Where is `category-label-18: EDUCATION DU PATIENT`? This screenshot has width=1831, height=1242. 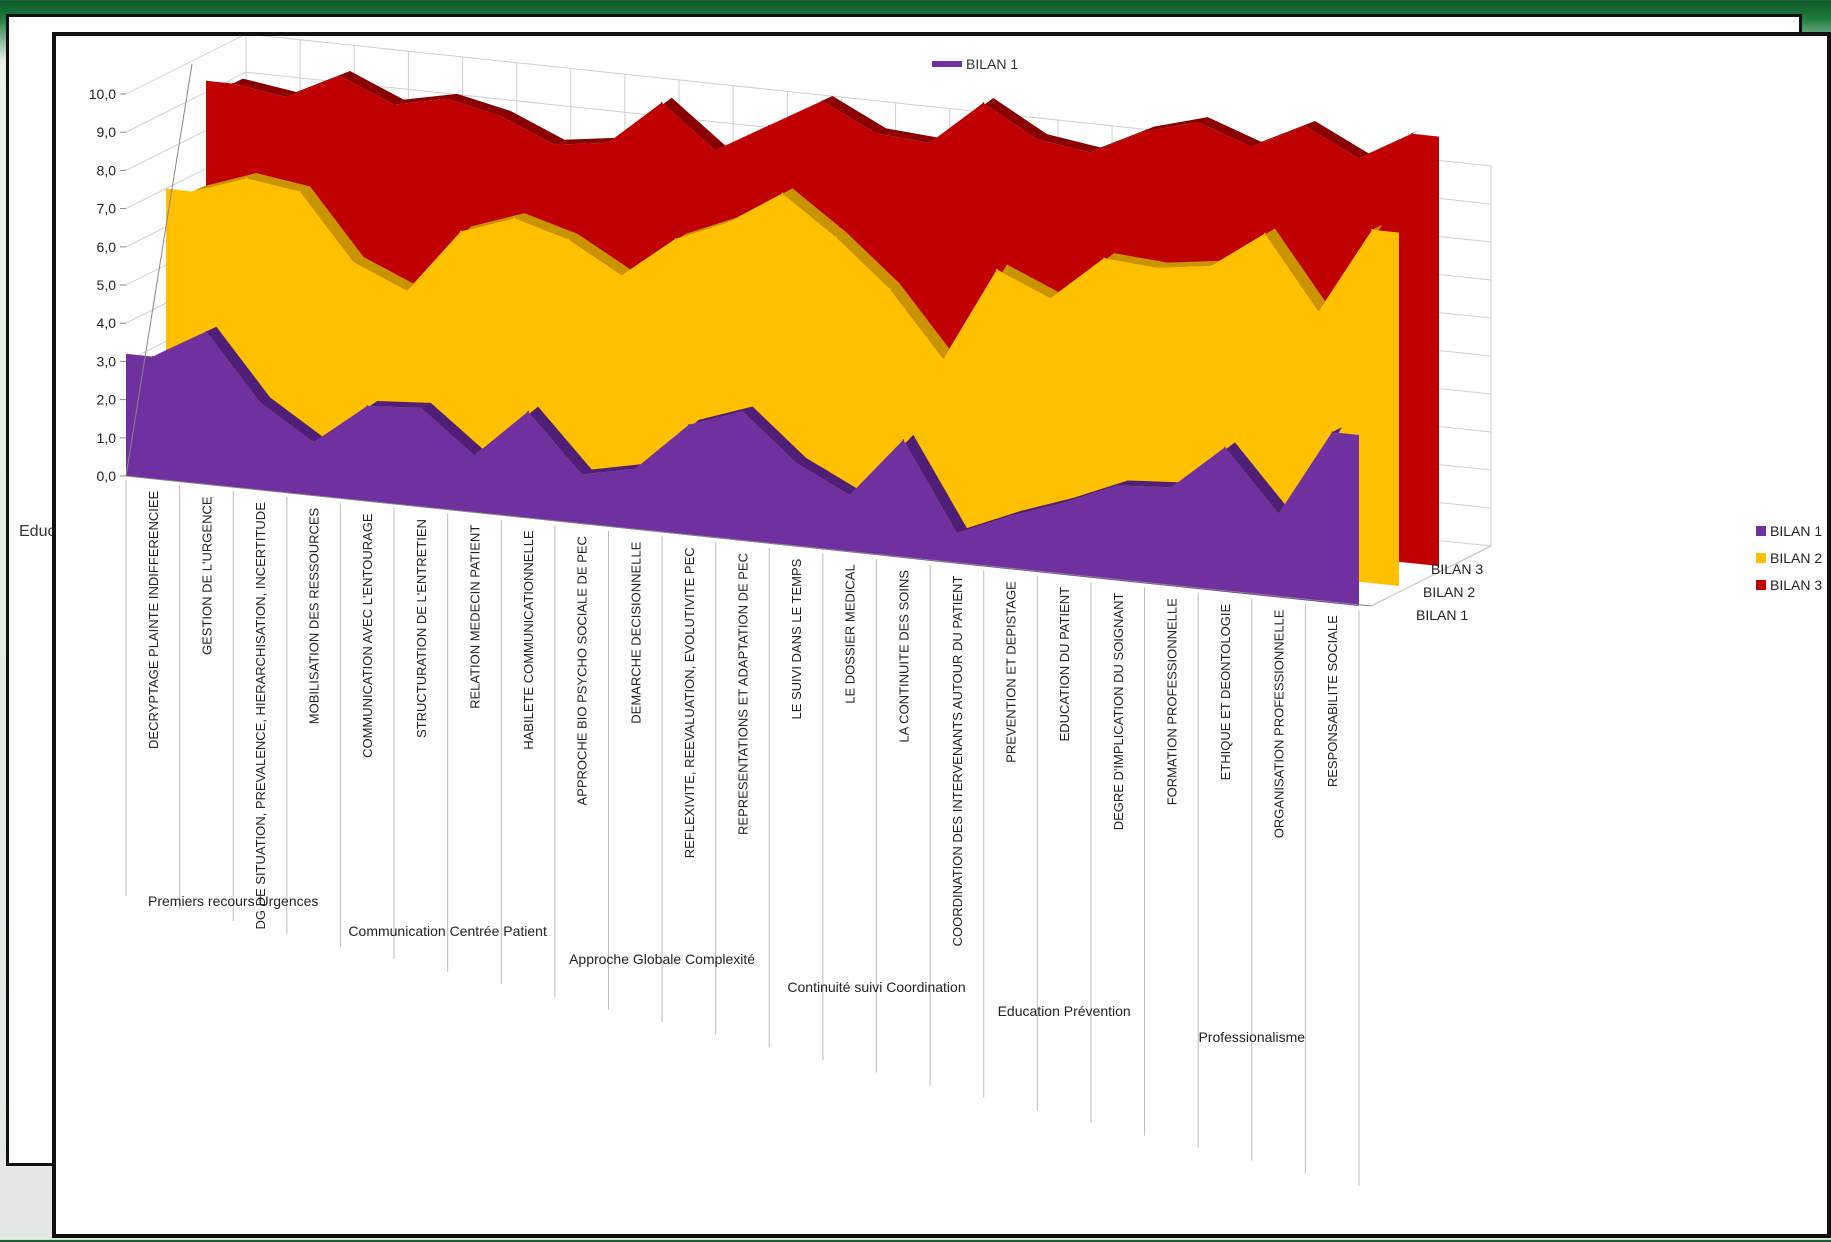 category-label-18: EDUCATION DU PATIENT is located at coordinates (1064, 664).